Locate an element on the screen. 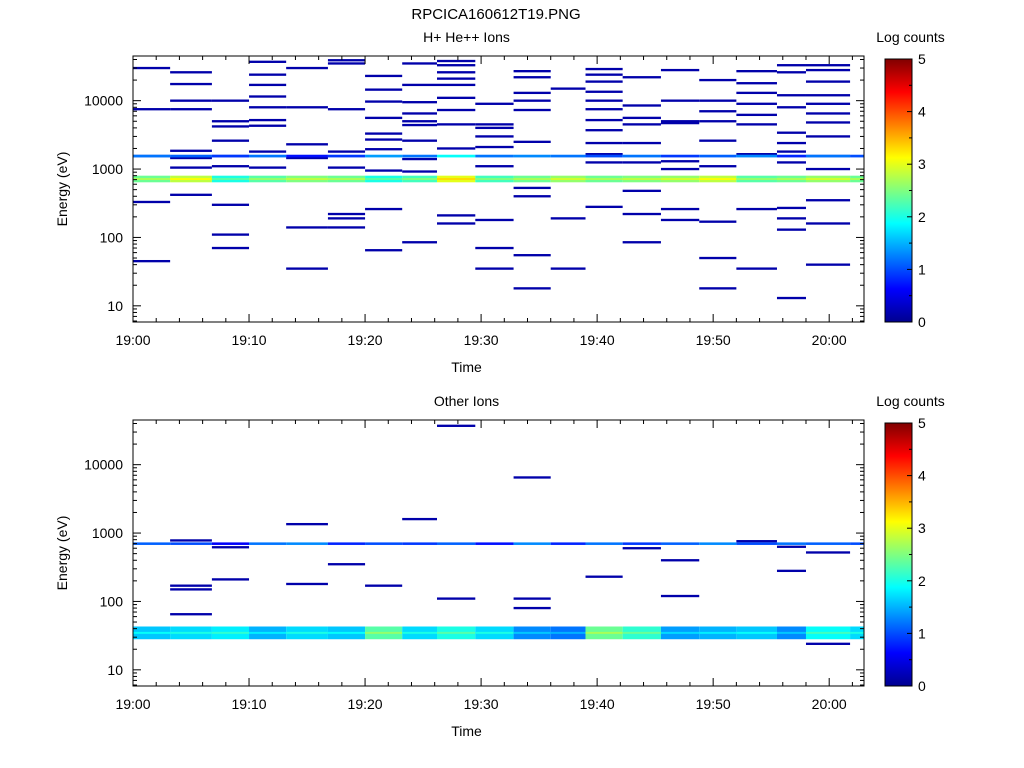 The width and height of the screenshot is (1024, 768). x-tick-label: 19:50 is located at coordinates (713, 340).